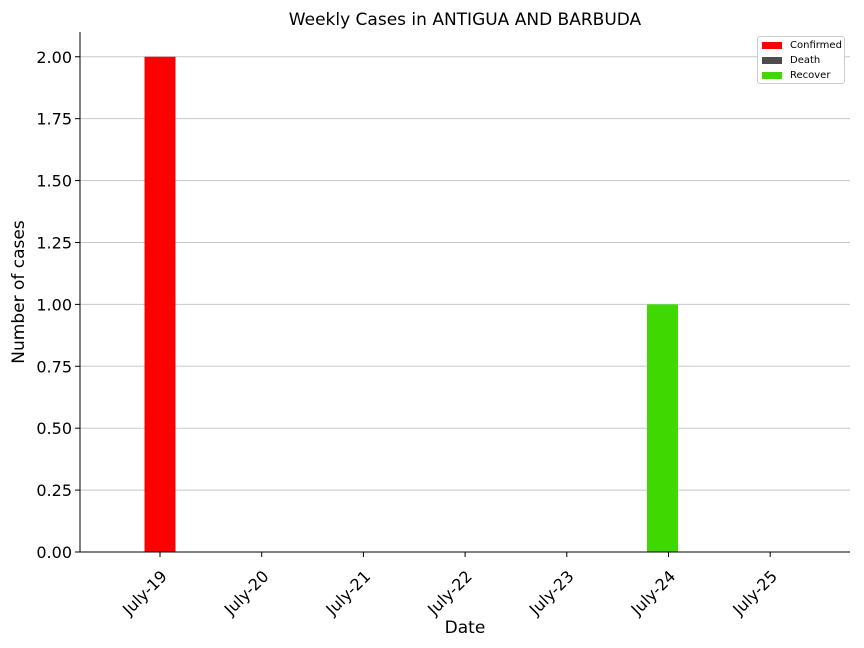  Describe the element at coordinates (772, 60) in the screenshot. I see `legend-swatch-death` at that location.